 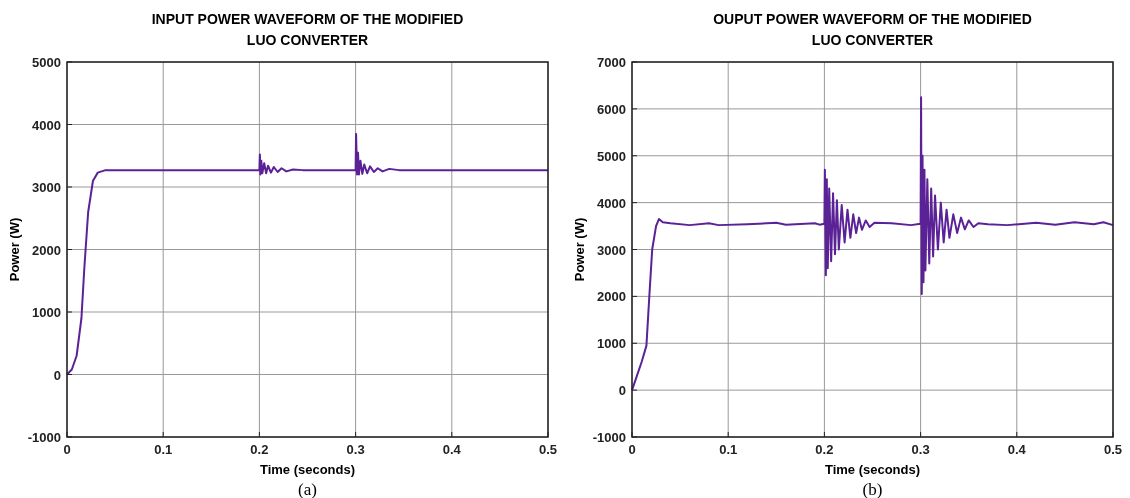 What do you see at coordinates (611, 62) in the screenshot?
I see `y-tick-label: 7000` at bounding box center [611, 62].